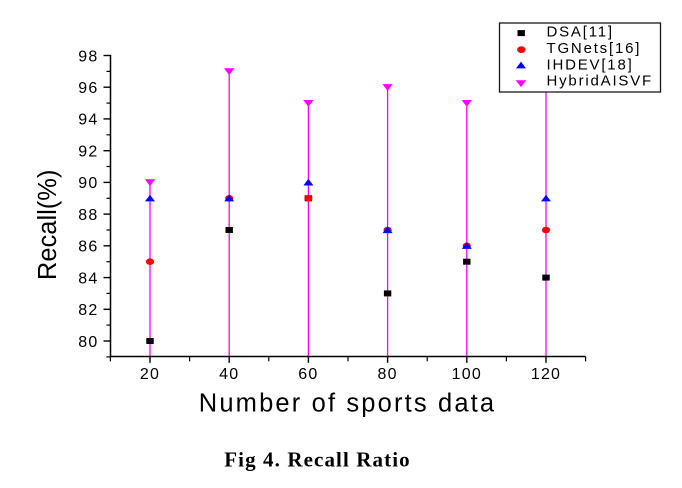  I want to click on svg-text: 40, so click(229, 374).